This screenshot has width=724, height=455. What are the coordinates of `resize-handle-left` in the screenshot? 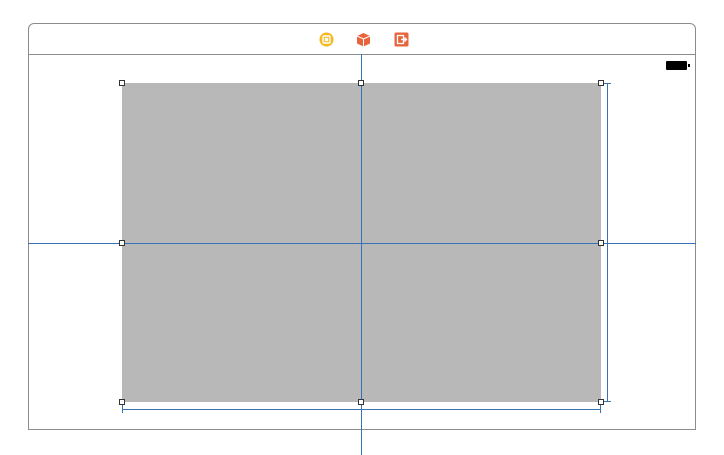 It's located at (122, 243).